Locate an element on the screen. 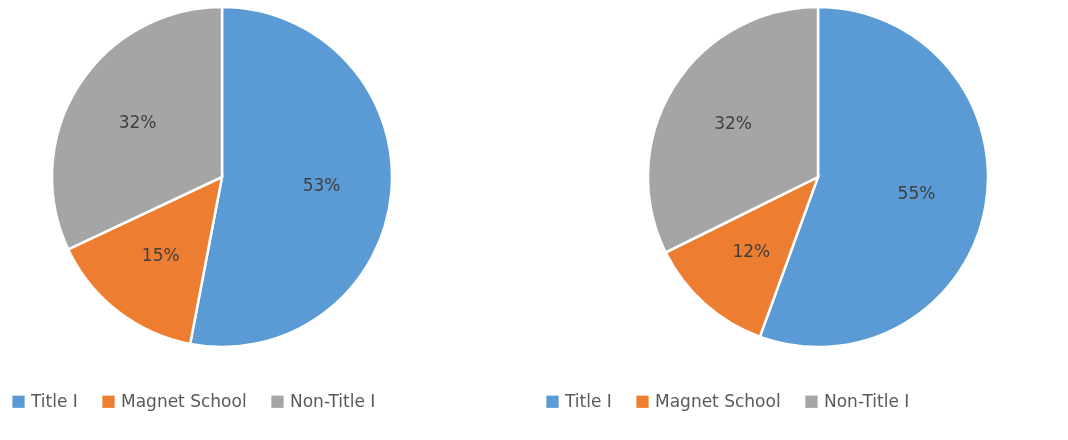  data-label: 53% is located at coordinates (321, 185).